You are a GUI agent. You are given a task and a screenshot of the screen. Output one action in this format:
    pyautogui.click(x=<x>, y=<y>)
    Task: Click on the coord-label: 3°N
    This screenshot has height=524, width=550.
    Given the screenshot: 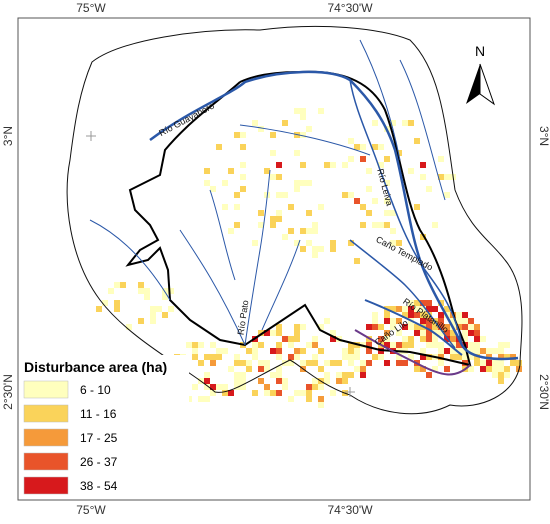 What is the action you would take?
    pyautogui.click(x=8, y=136)
    